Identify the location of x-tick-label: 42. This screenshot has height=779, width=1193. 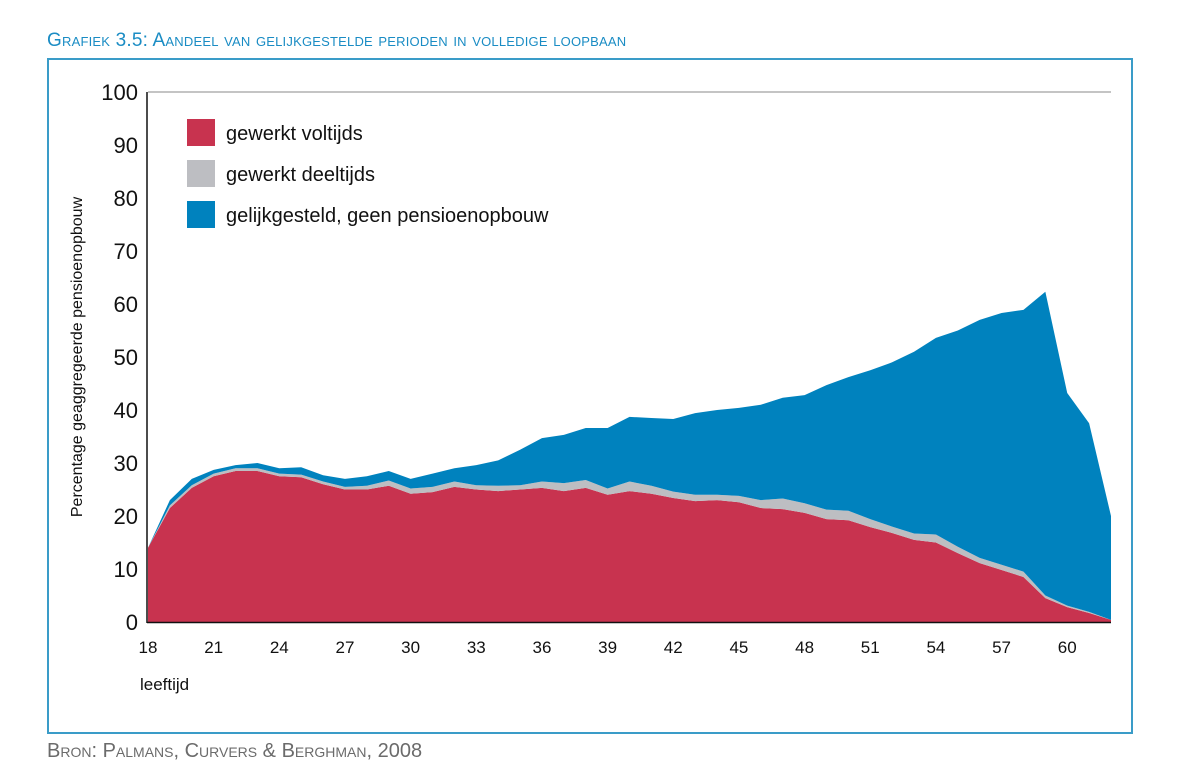
(673, 647).